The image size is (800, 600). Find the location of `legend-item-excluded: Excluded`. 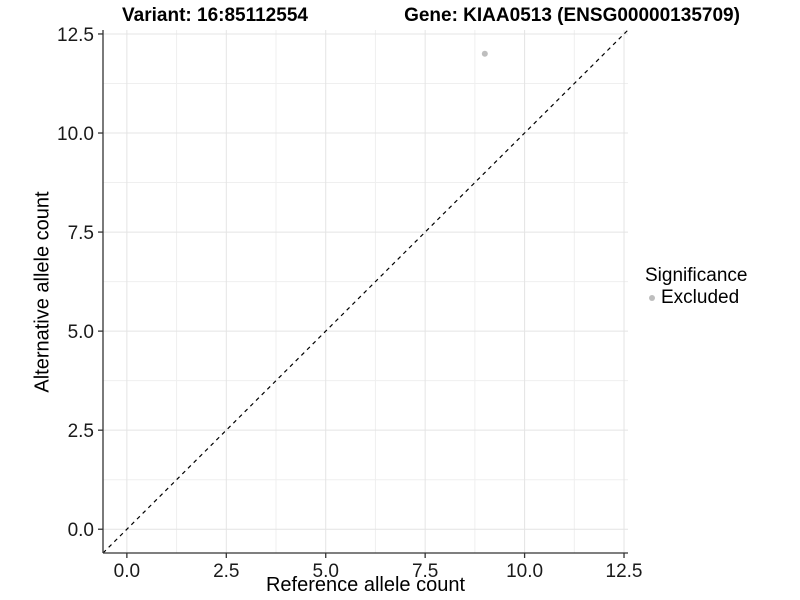

legend-item-excluded: Excluded is located at coordinates (696, 298).